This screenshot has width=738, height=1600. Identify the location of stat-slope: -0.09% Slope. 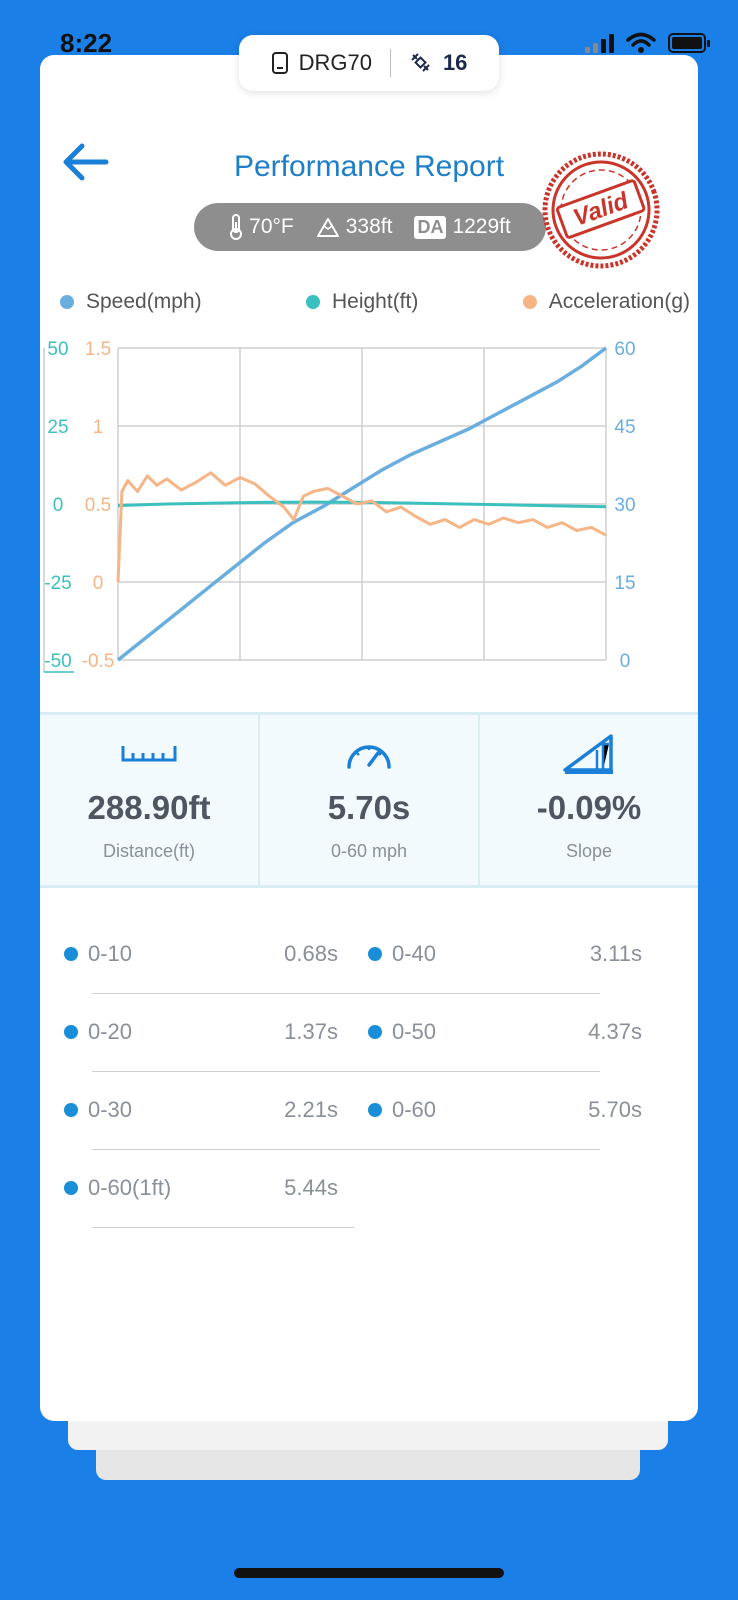
(589, 800).